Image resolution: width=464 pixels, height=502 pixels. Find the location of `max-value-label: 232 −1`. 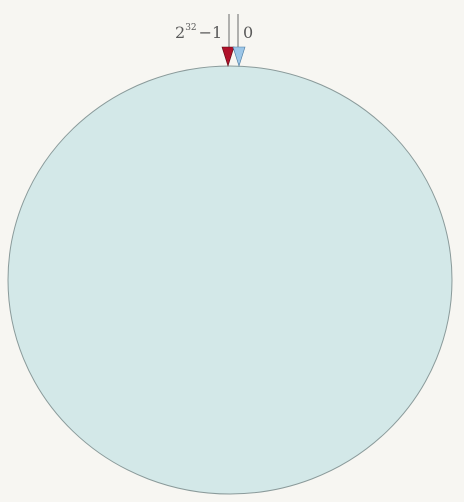

max-value-label: 232 −1 is located at coordinates (198, 32).